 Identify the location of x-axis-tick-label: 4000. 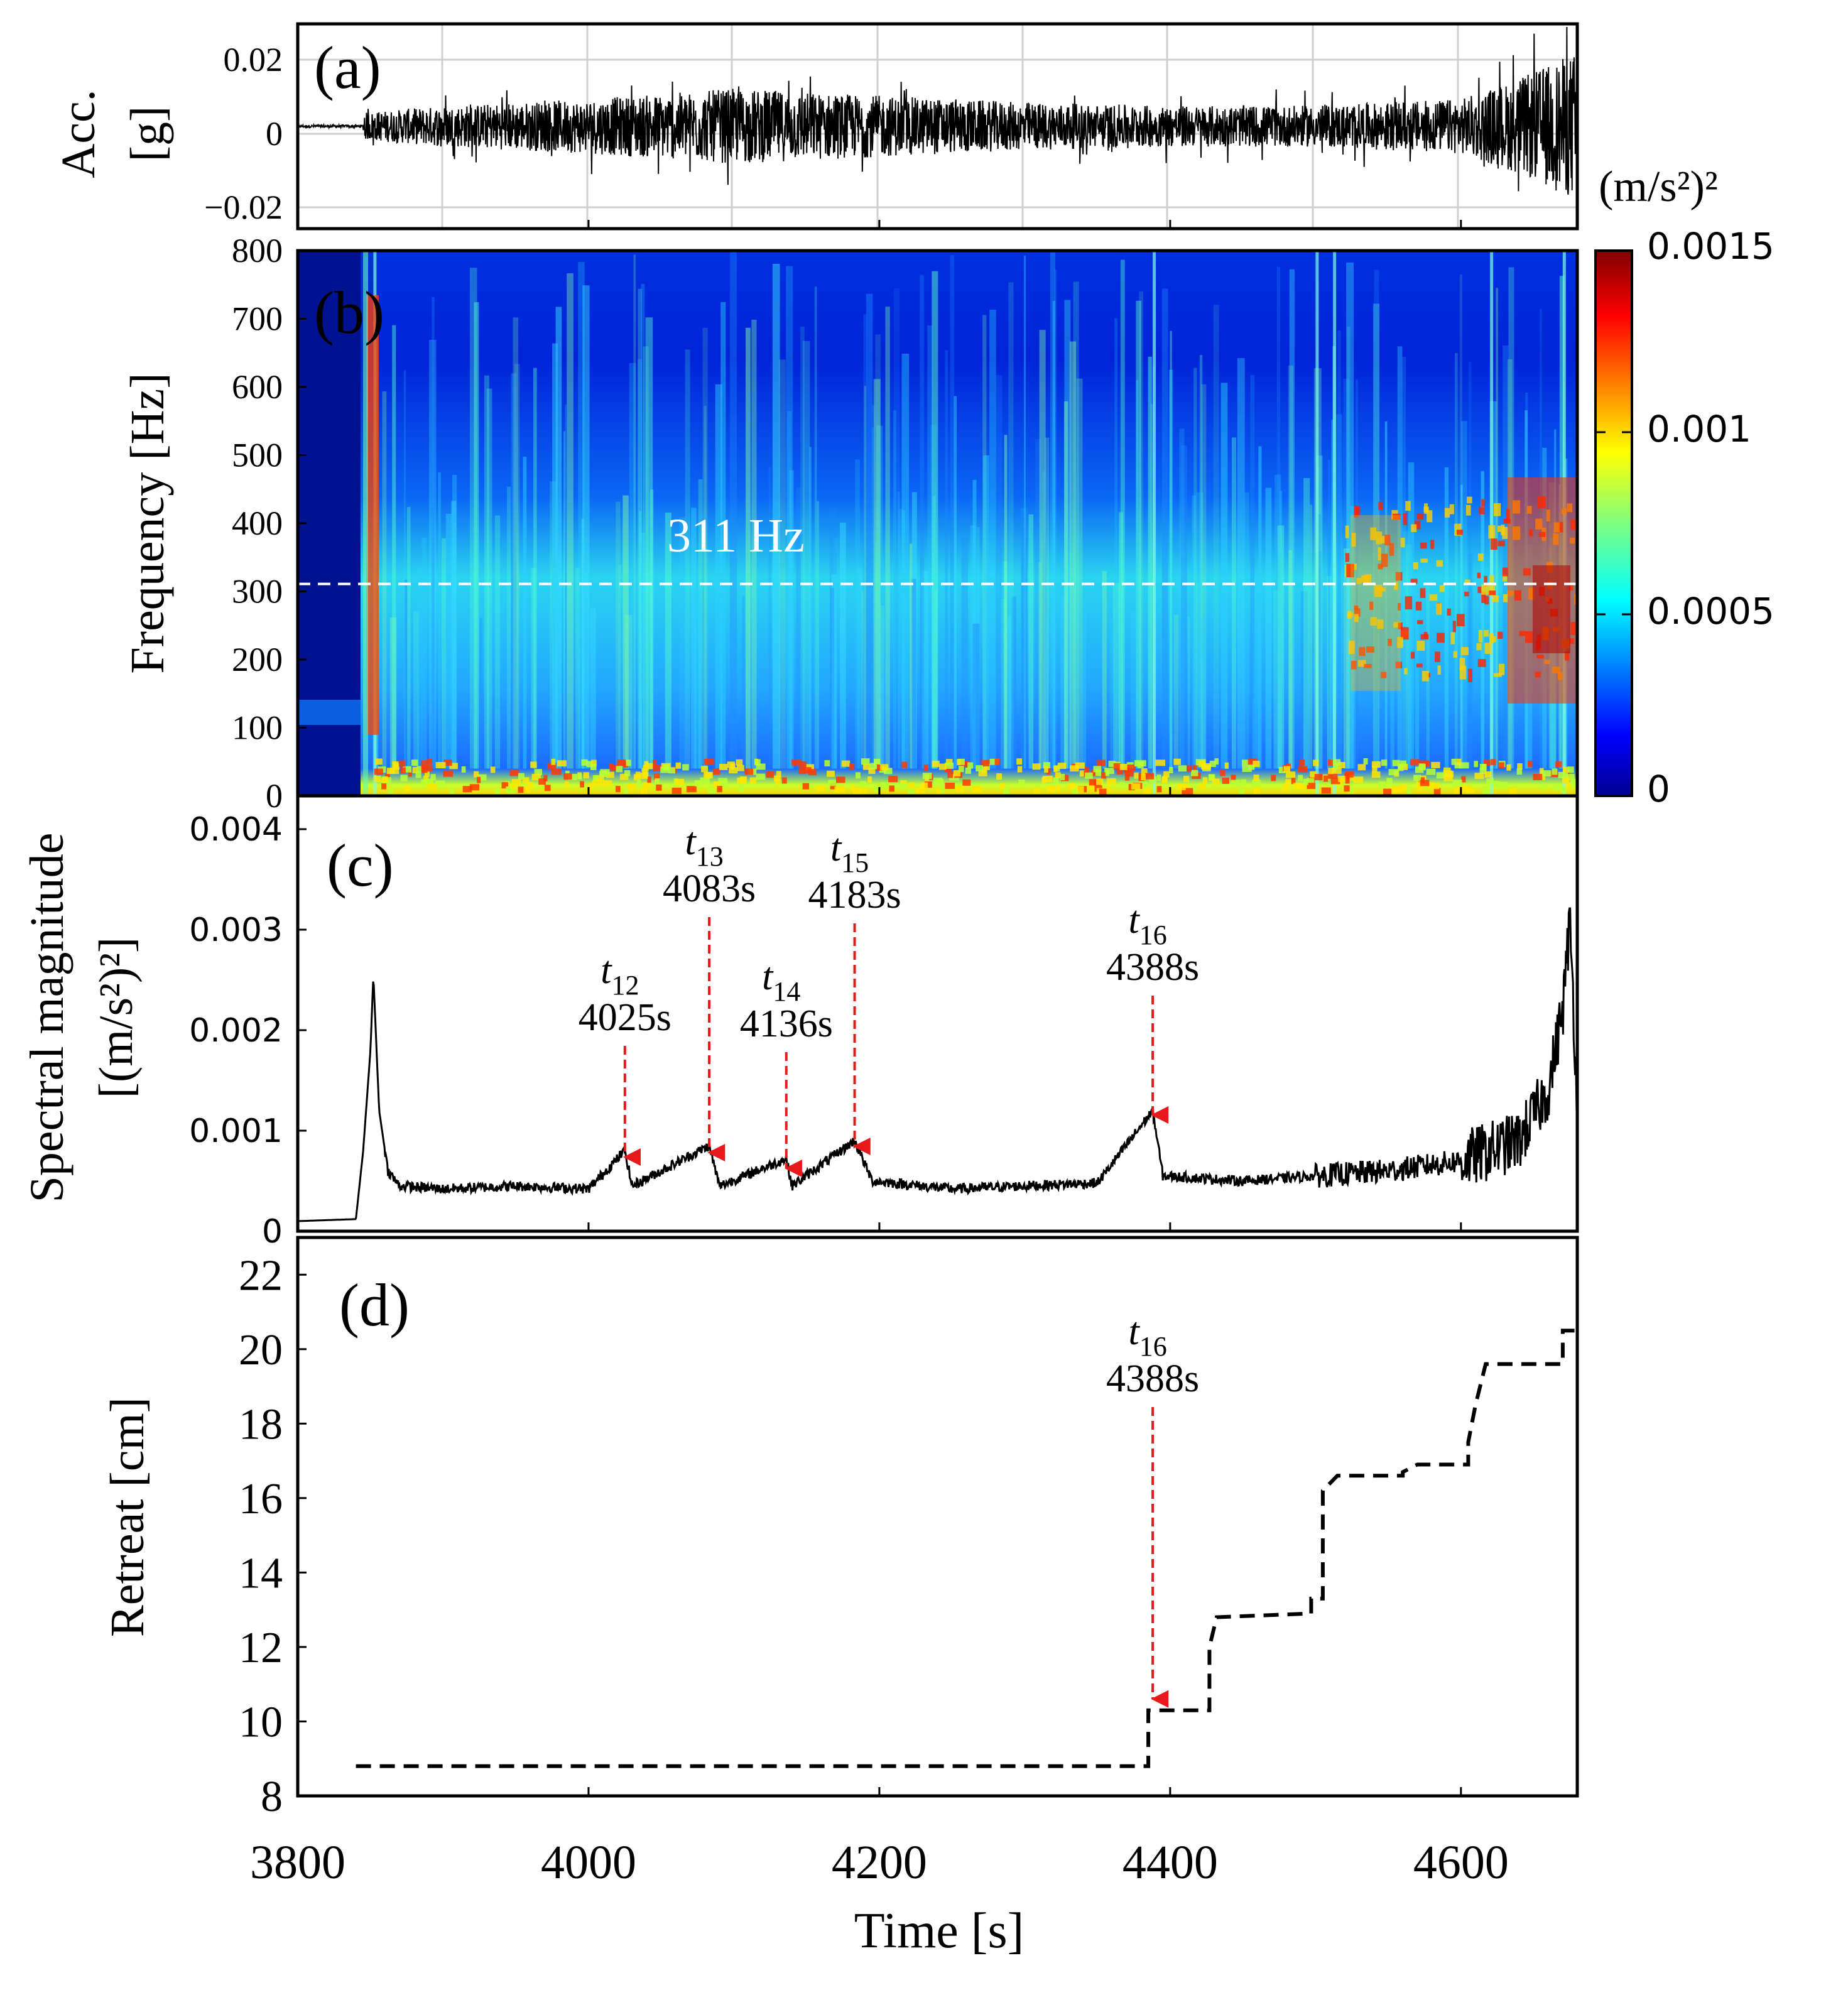
(588, 1862).